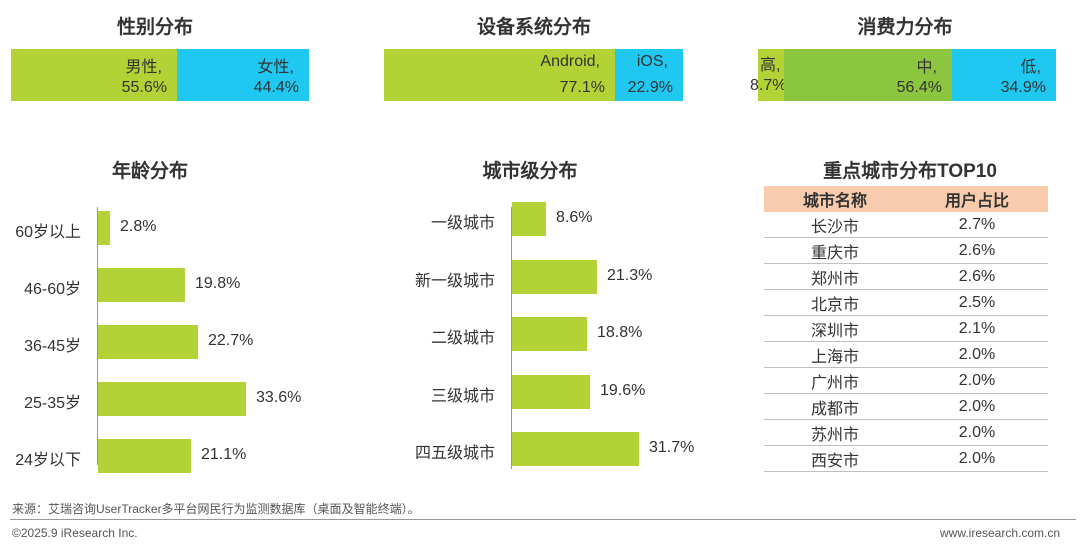  I want to click on spend-segment: 中, 56.4%, so click(868, 75).